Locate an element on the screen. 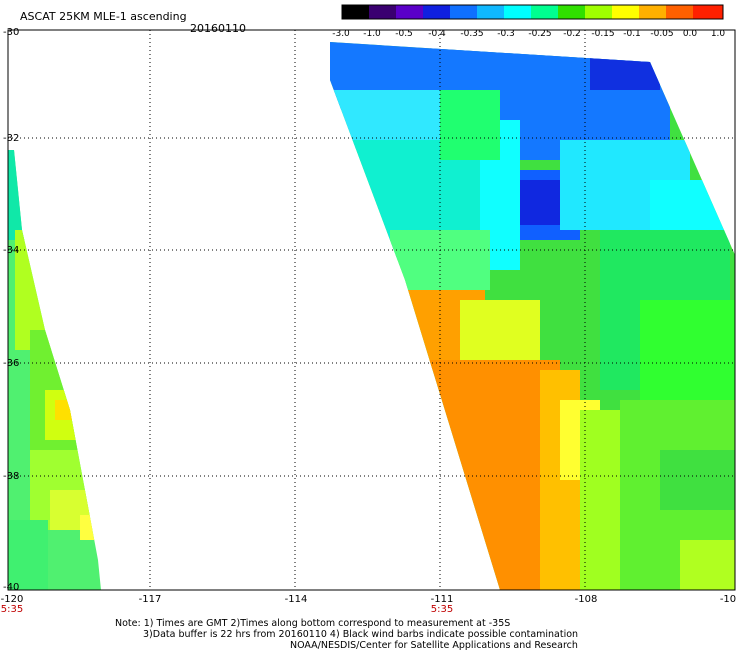 This screenshot has width=740, height=650. latitude-labels: -30 -32 -34 -36 -38 -40 is located at coordinates (11, 310).